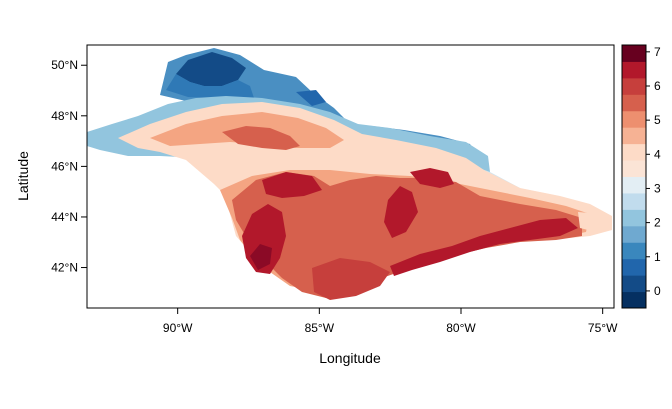 The width and height of the screenshot is (672, 409). I want to click on colorbar-frame, so click(634, 176).